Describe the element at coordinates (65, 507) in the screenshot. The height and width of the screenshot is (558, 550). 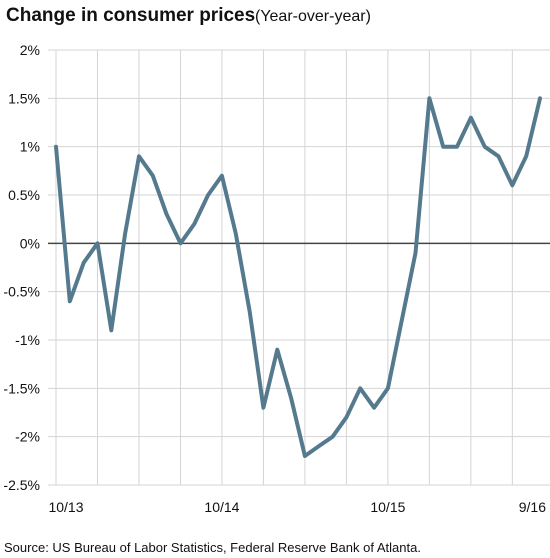
I see `x-tick-label: 10/13` at that location.